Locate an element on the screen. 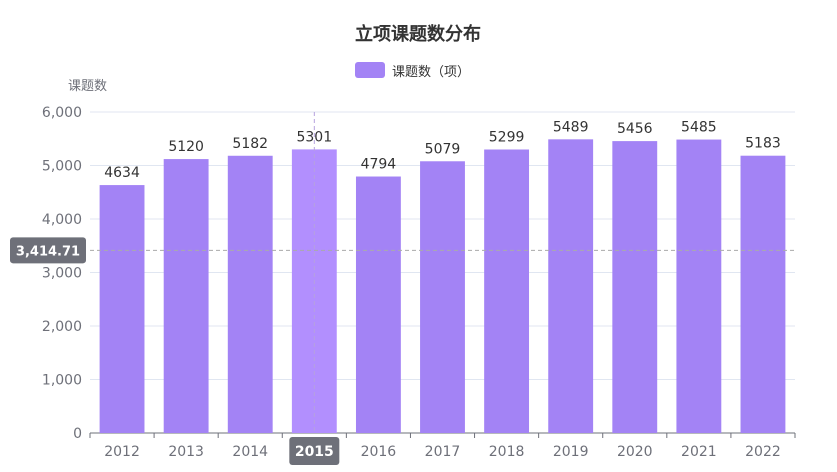  bar-value-label: 5301 is located at coordinates (314, 137).